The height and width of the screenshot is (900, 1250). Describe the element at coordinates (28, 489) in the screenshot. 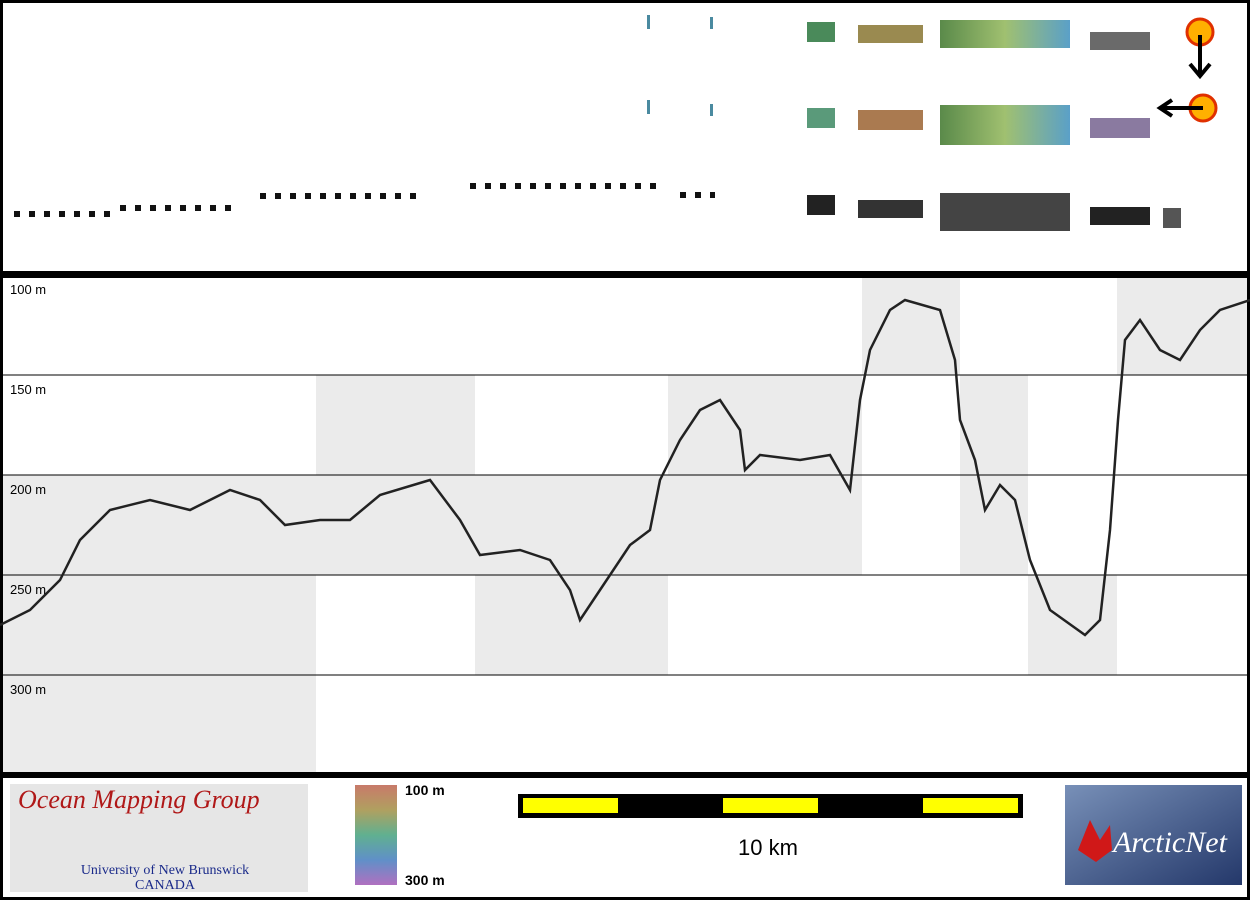

I see `depth-label: 200 m` at that location.